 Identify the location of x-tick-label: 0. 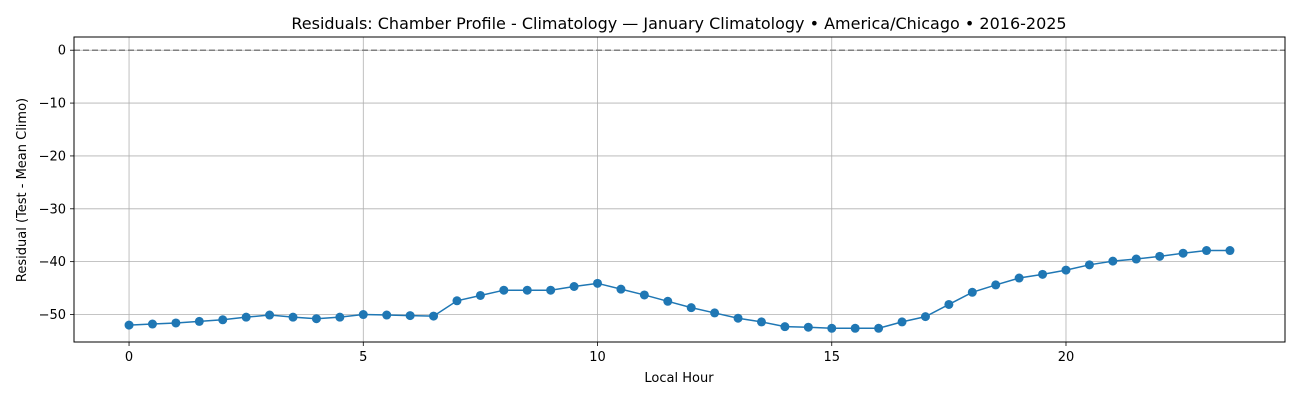
(129, 357).